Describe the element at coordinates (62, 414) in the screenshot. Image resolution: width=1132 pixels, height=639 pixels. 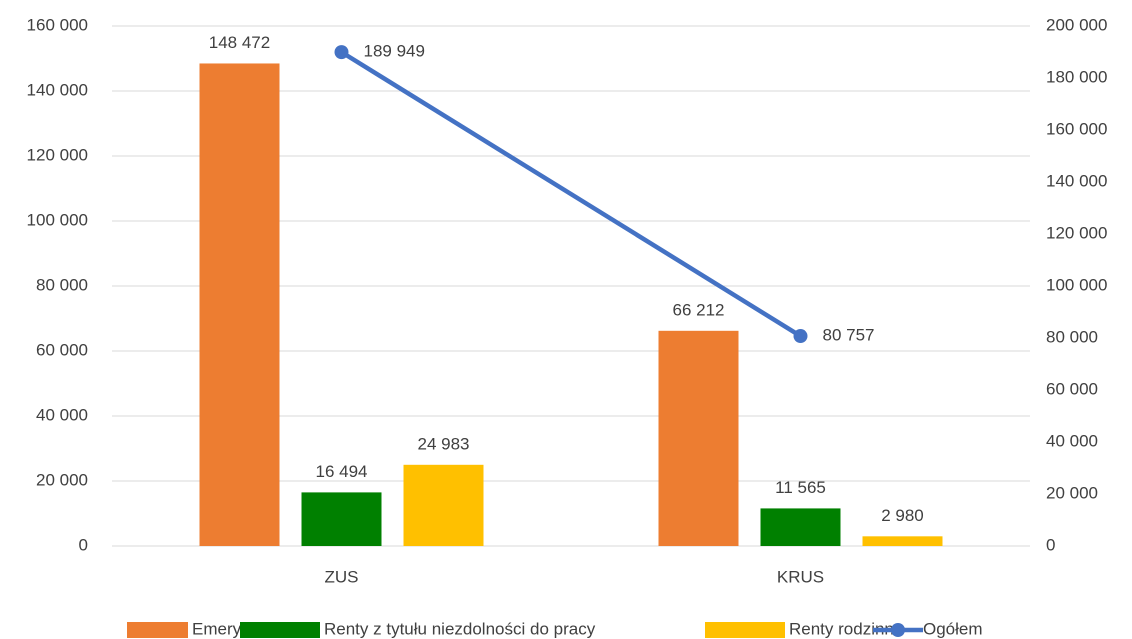
I see `y-tick-label: 40 000` at that location.